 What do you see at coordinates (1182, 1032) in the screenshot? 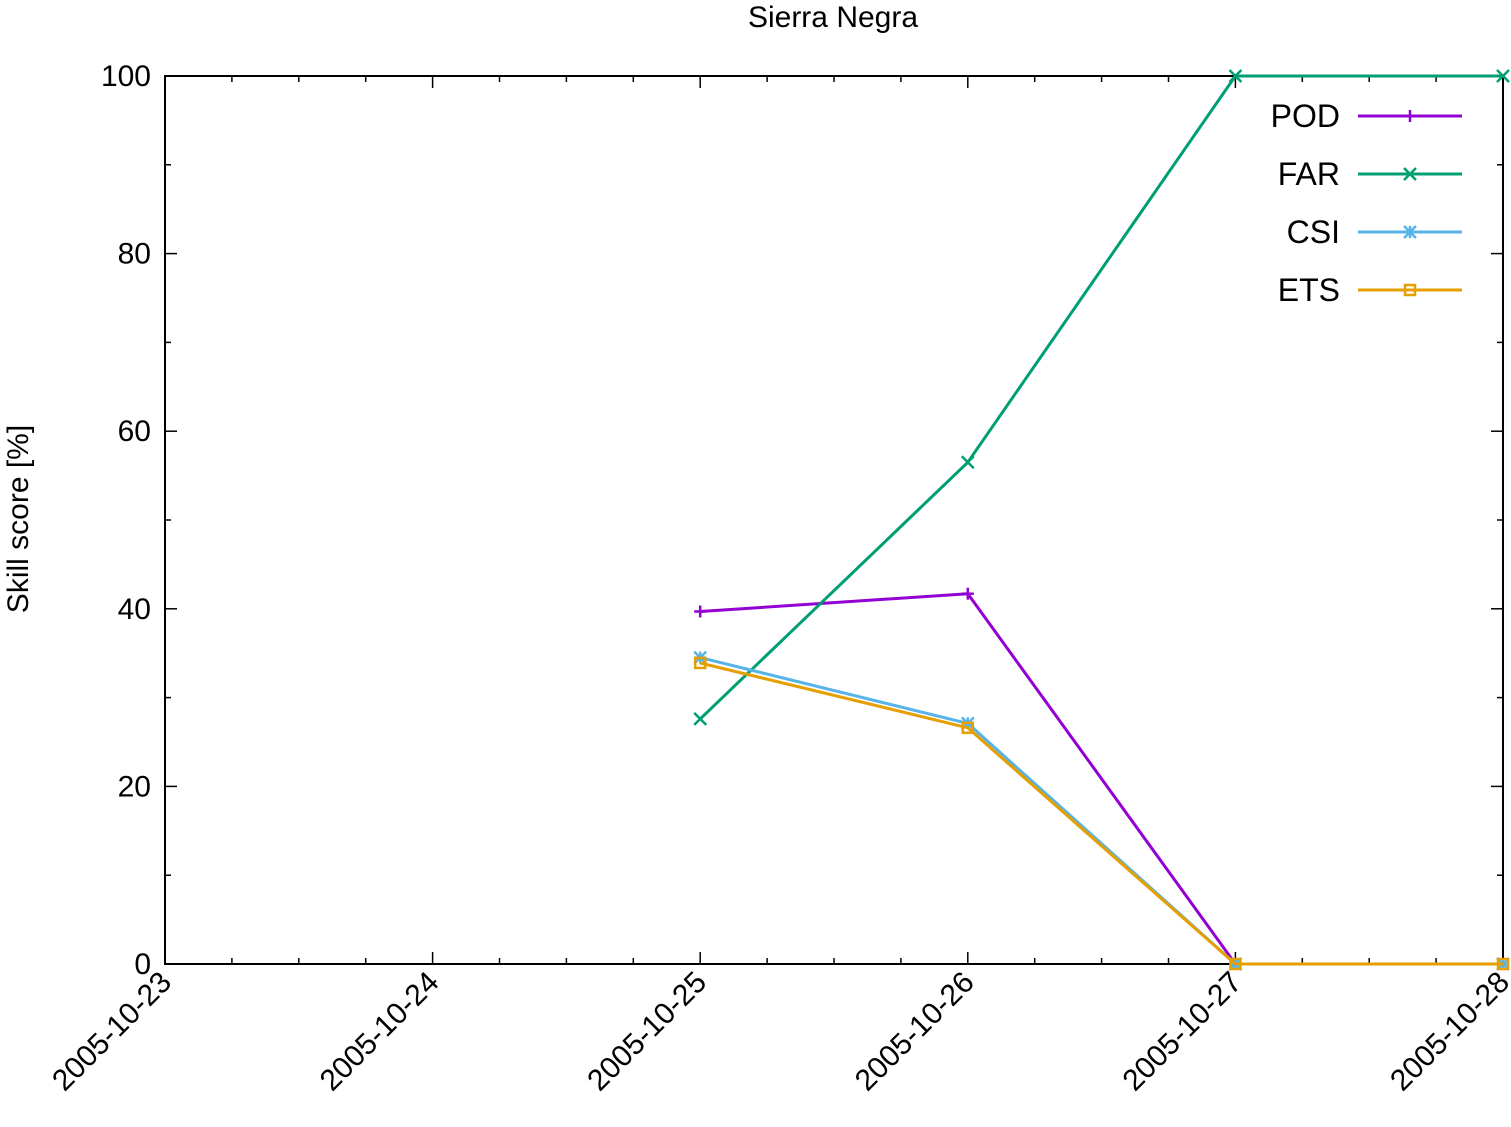
I see `x-tick-label: 2005-10-27` at bounding box center [1182, 1032].